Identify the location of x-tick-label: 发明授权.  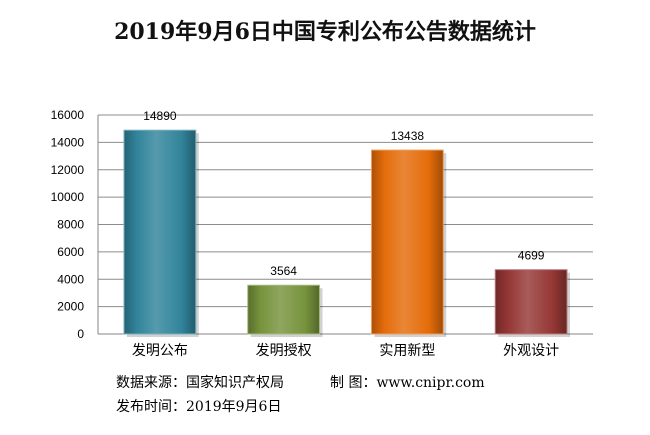
(284, 351).